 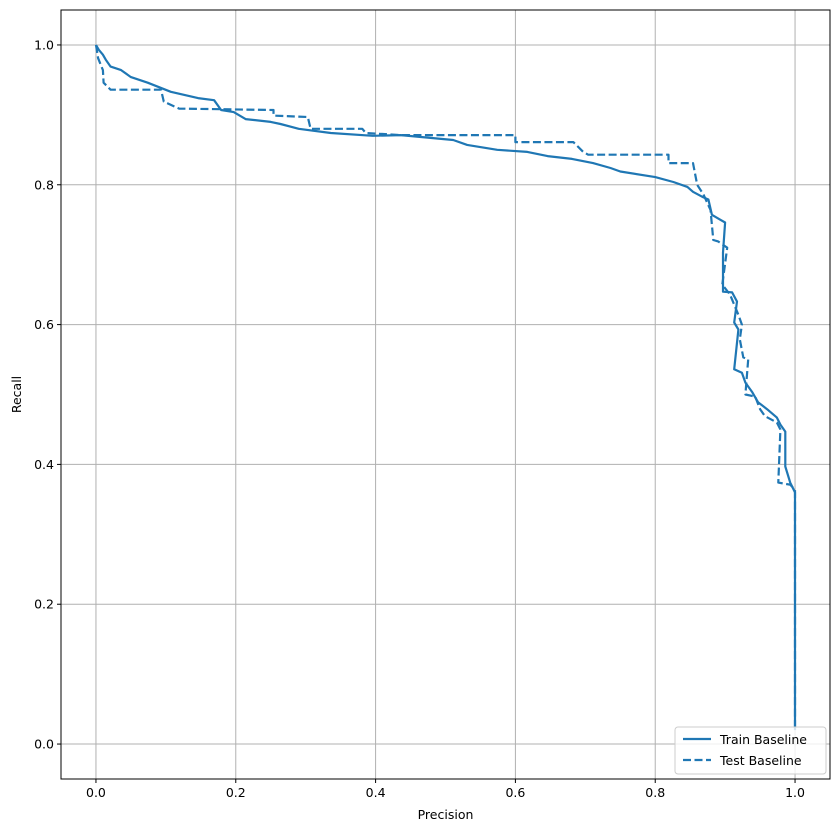 I want to click on y-tick-label: 0.4, so click(x=44, y=464).